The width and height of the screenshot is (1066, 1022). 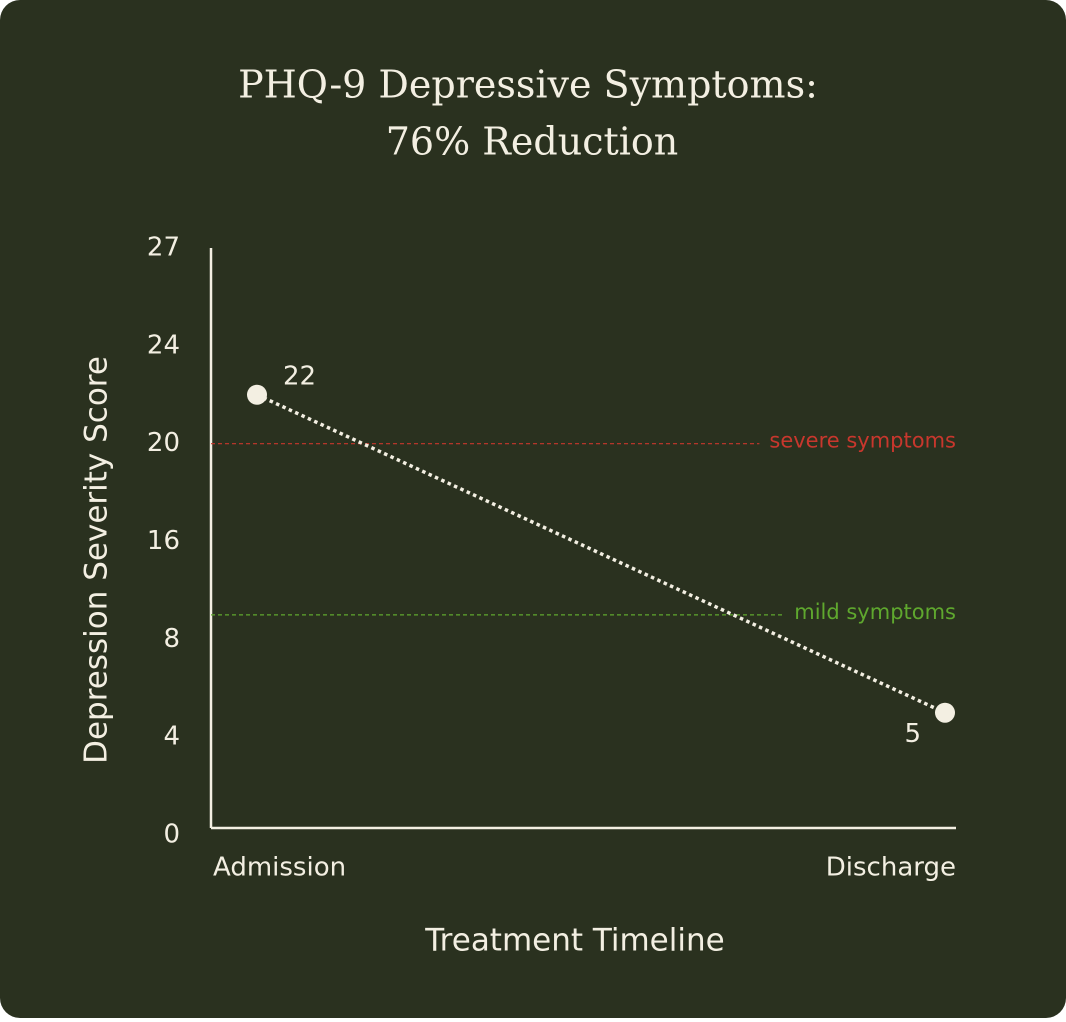 I want to click on data-label: 5, so click(x=912, y=734).